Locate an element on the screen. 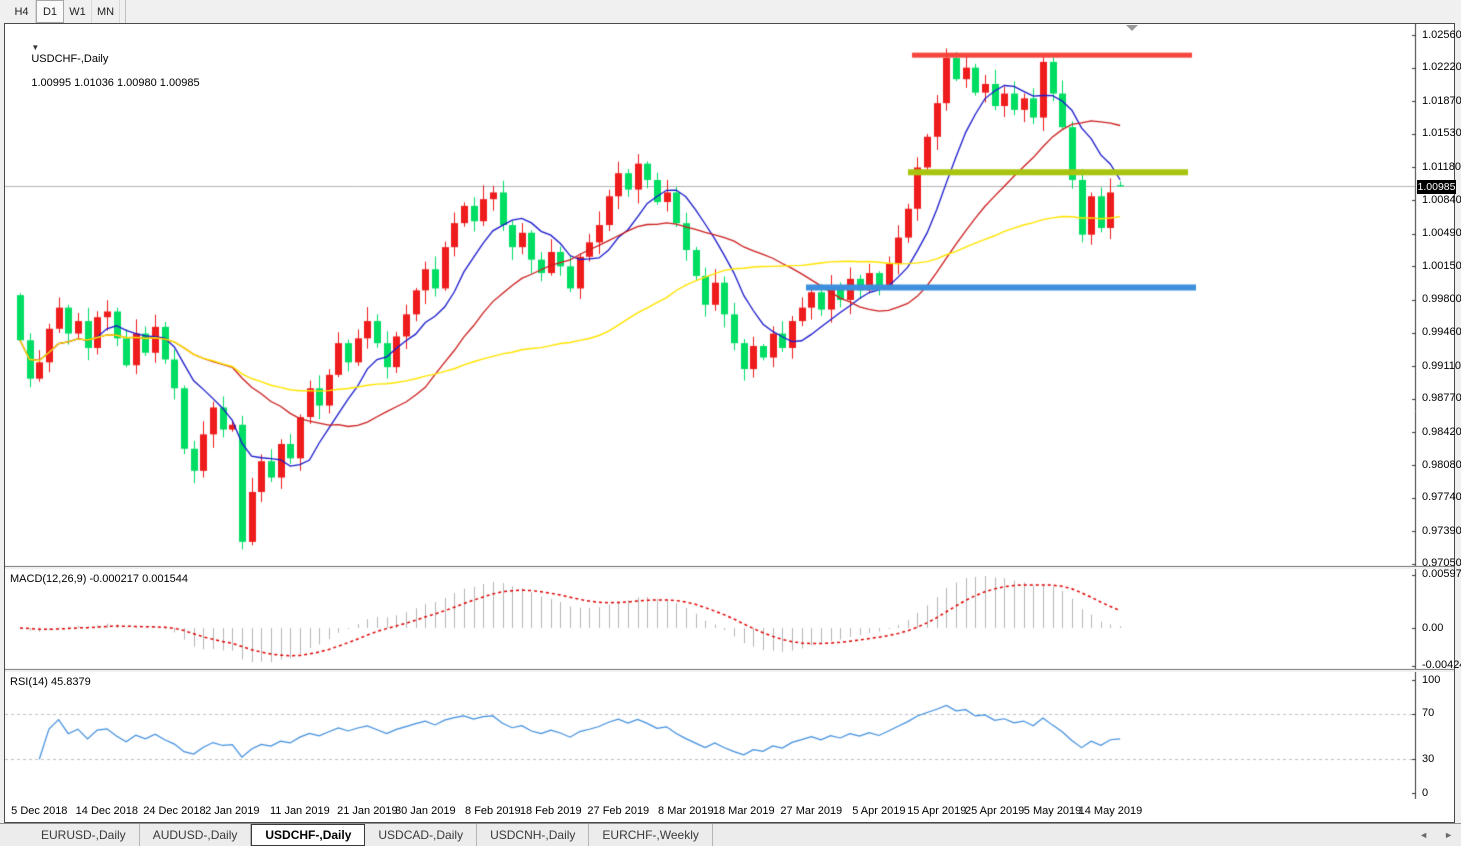 This screenshot has width=1461, height=846. price-axis-label: 0.98770 is located at coordinates (1441, 398).